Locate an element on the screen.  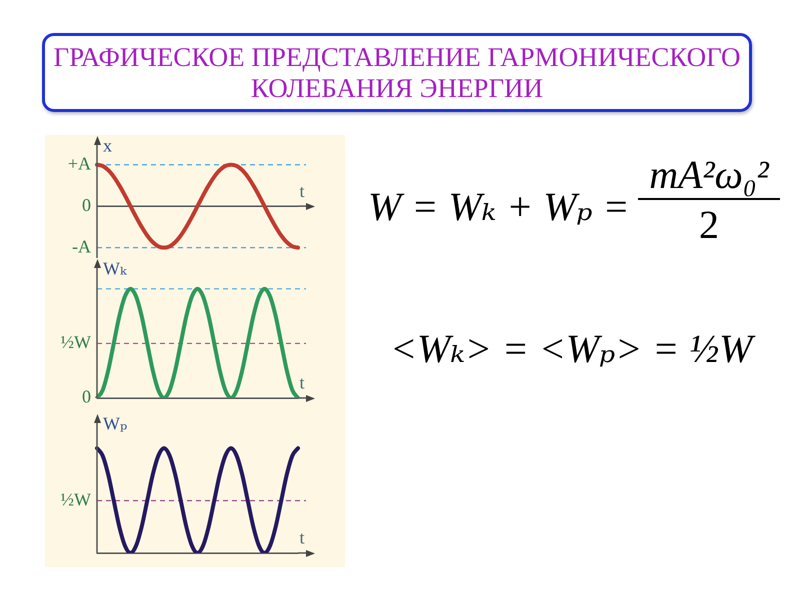
ref-line-label: -A is located at coordinates (81, 246).